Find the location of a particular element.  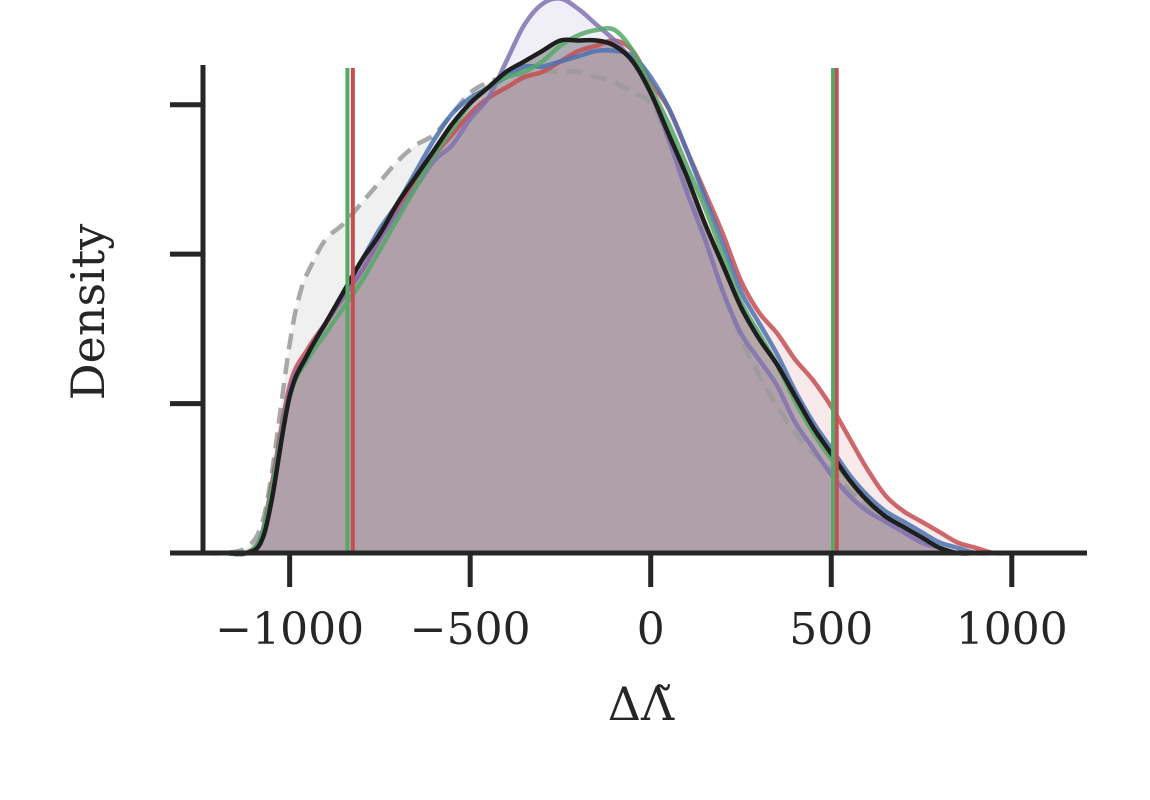

x-tick-label-1: −500 is located at coordinates (470, 629).